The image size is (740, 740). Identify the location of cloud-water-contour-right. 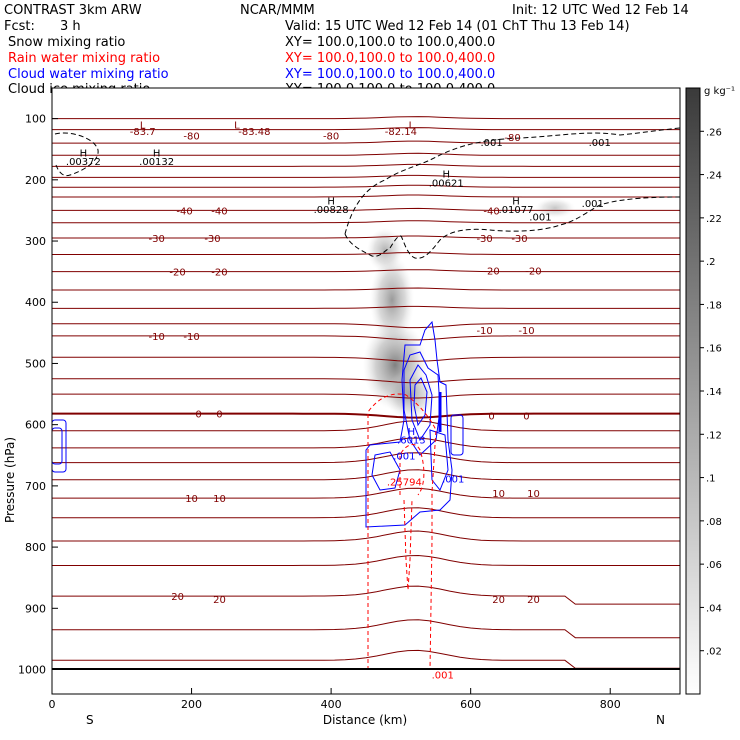
(457, 435).